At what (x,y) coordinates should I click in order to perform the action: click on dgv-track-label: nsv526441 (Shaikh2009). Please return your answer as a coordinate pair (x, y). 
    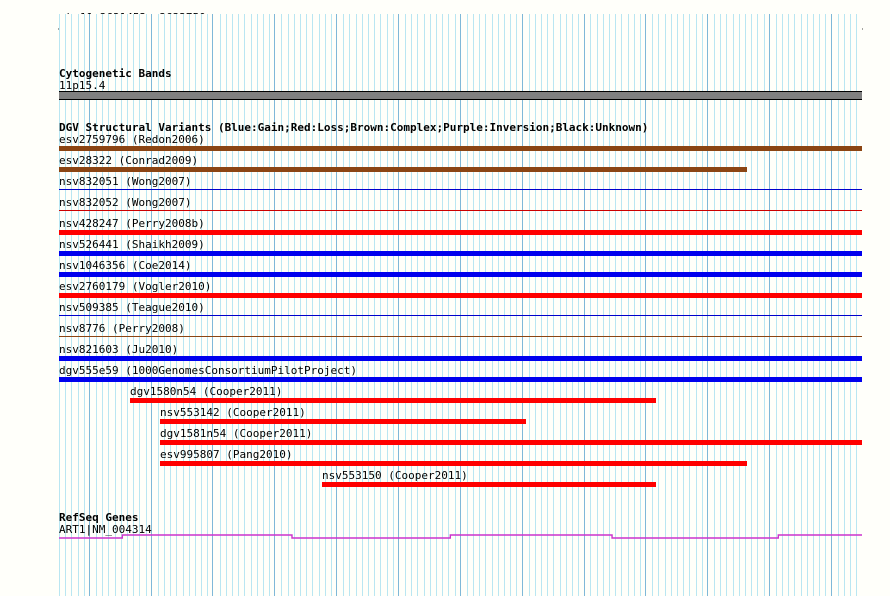
    Looking at the image, I should click on (132, 244).